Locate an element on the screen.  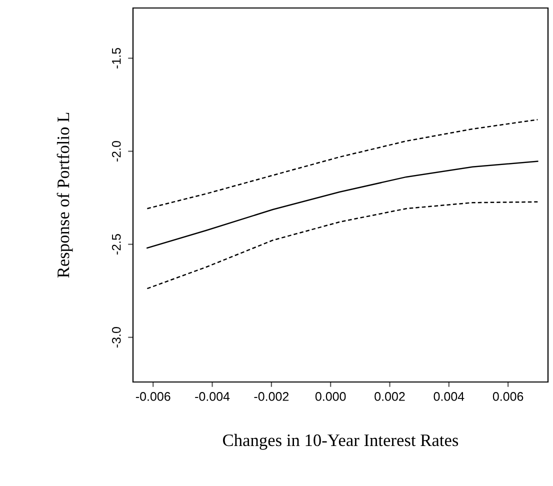
y-tick-label: -2.5 is located at coordinates (116, 244).